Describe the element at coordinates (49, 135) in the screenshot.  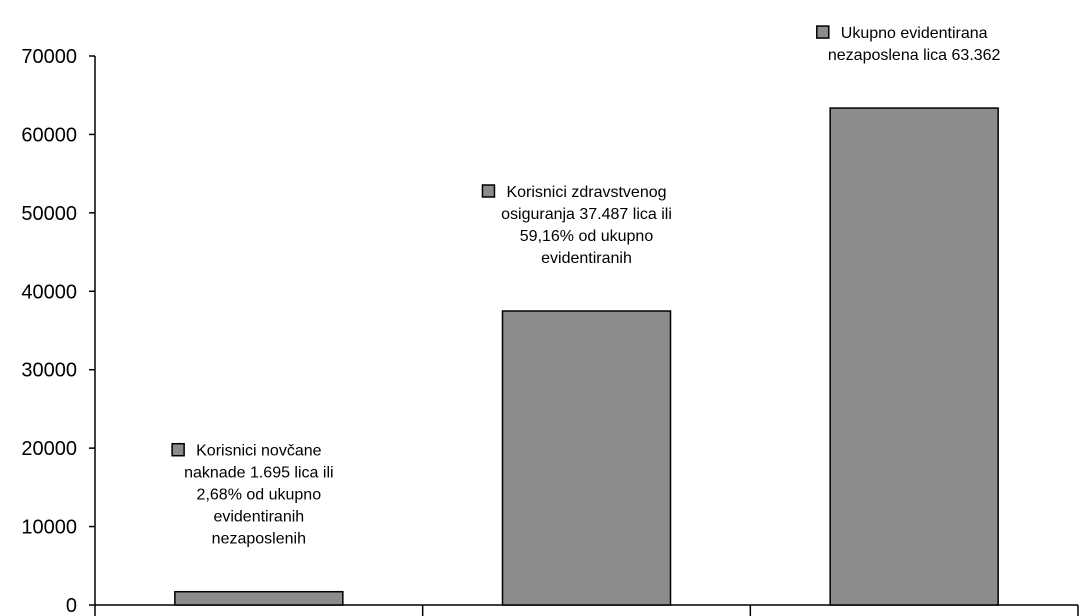
I see `y-tick-label: 60000` at that location.